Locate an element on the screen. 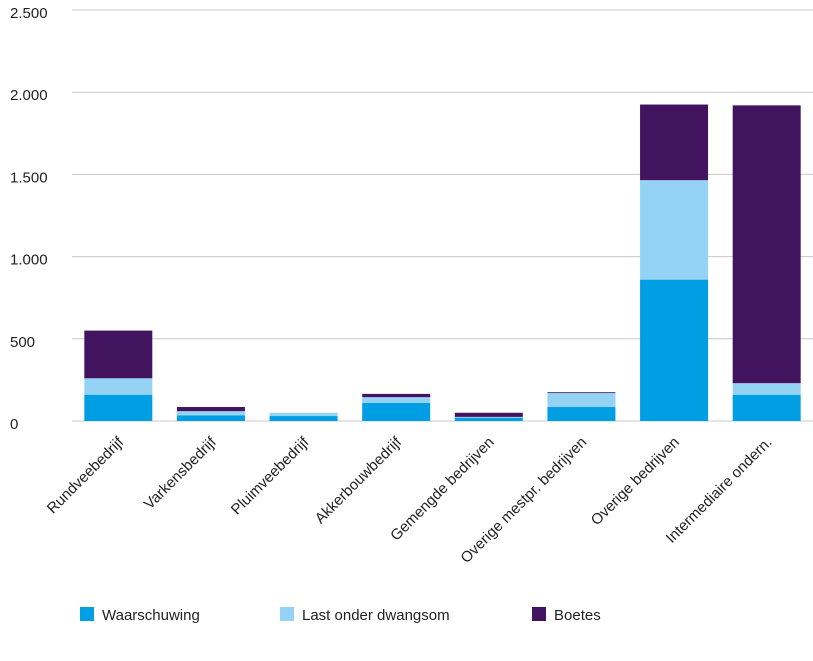 This screenshot has height=661, width=813. x-tick-label: Akkerbouwbedrijf is located at coordinates (359, 480).